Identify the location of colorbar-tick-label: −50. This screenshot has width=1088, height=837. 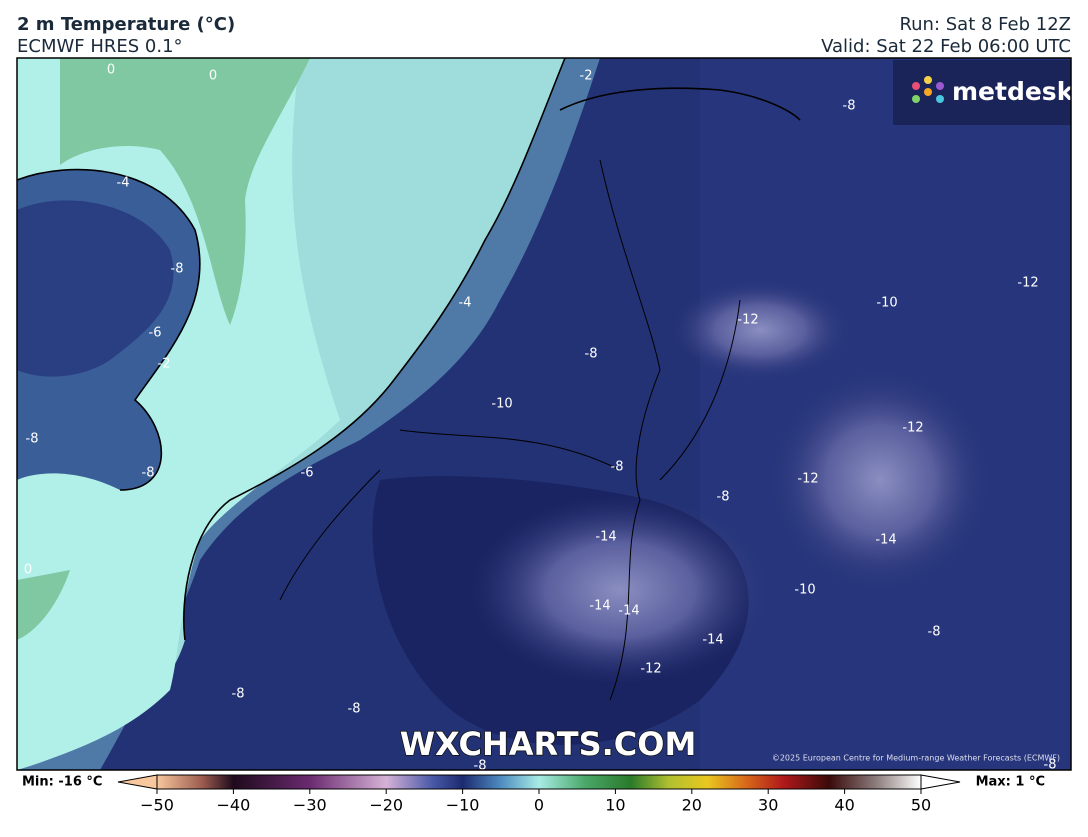
(157, 805).